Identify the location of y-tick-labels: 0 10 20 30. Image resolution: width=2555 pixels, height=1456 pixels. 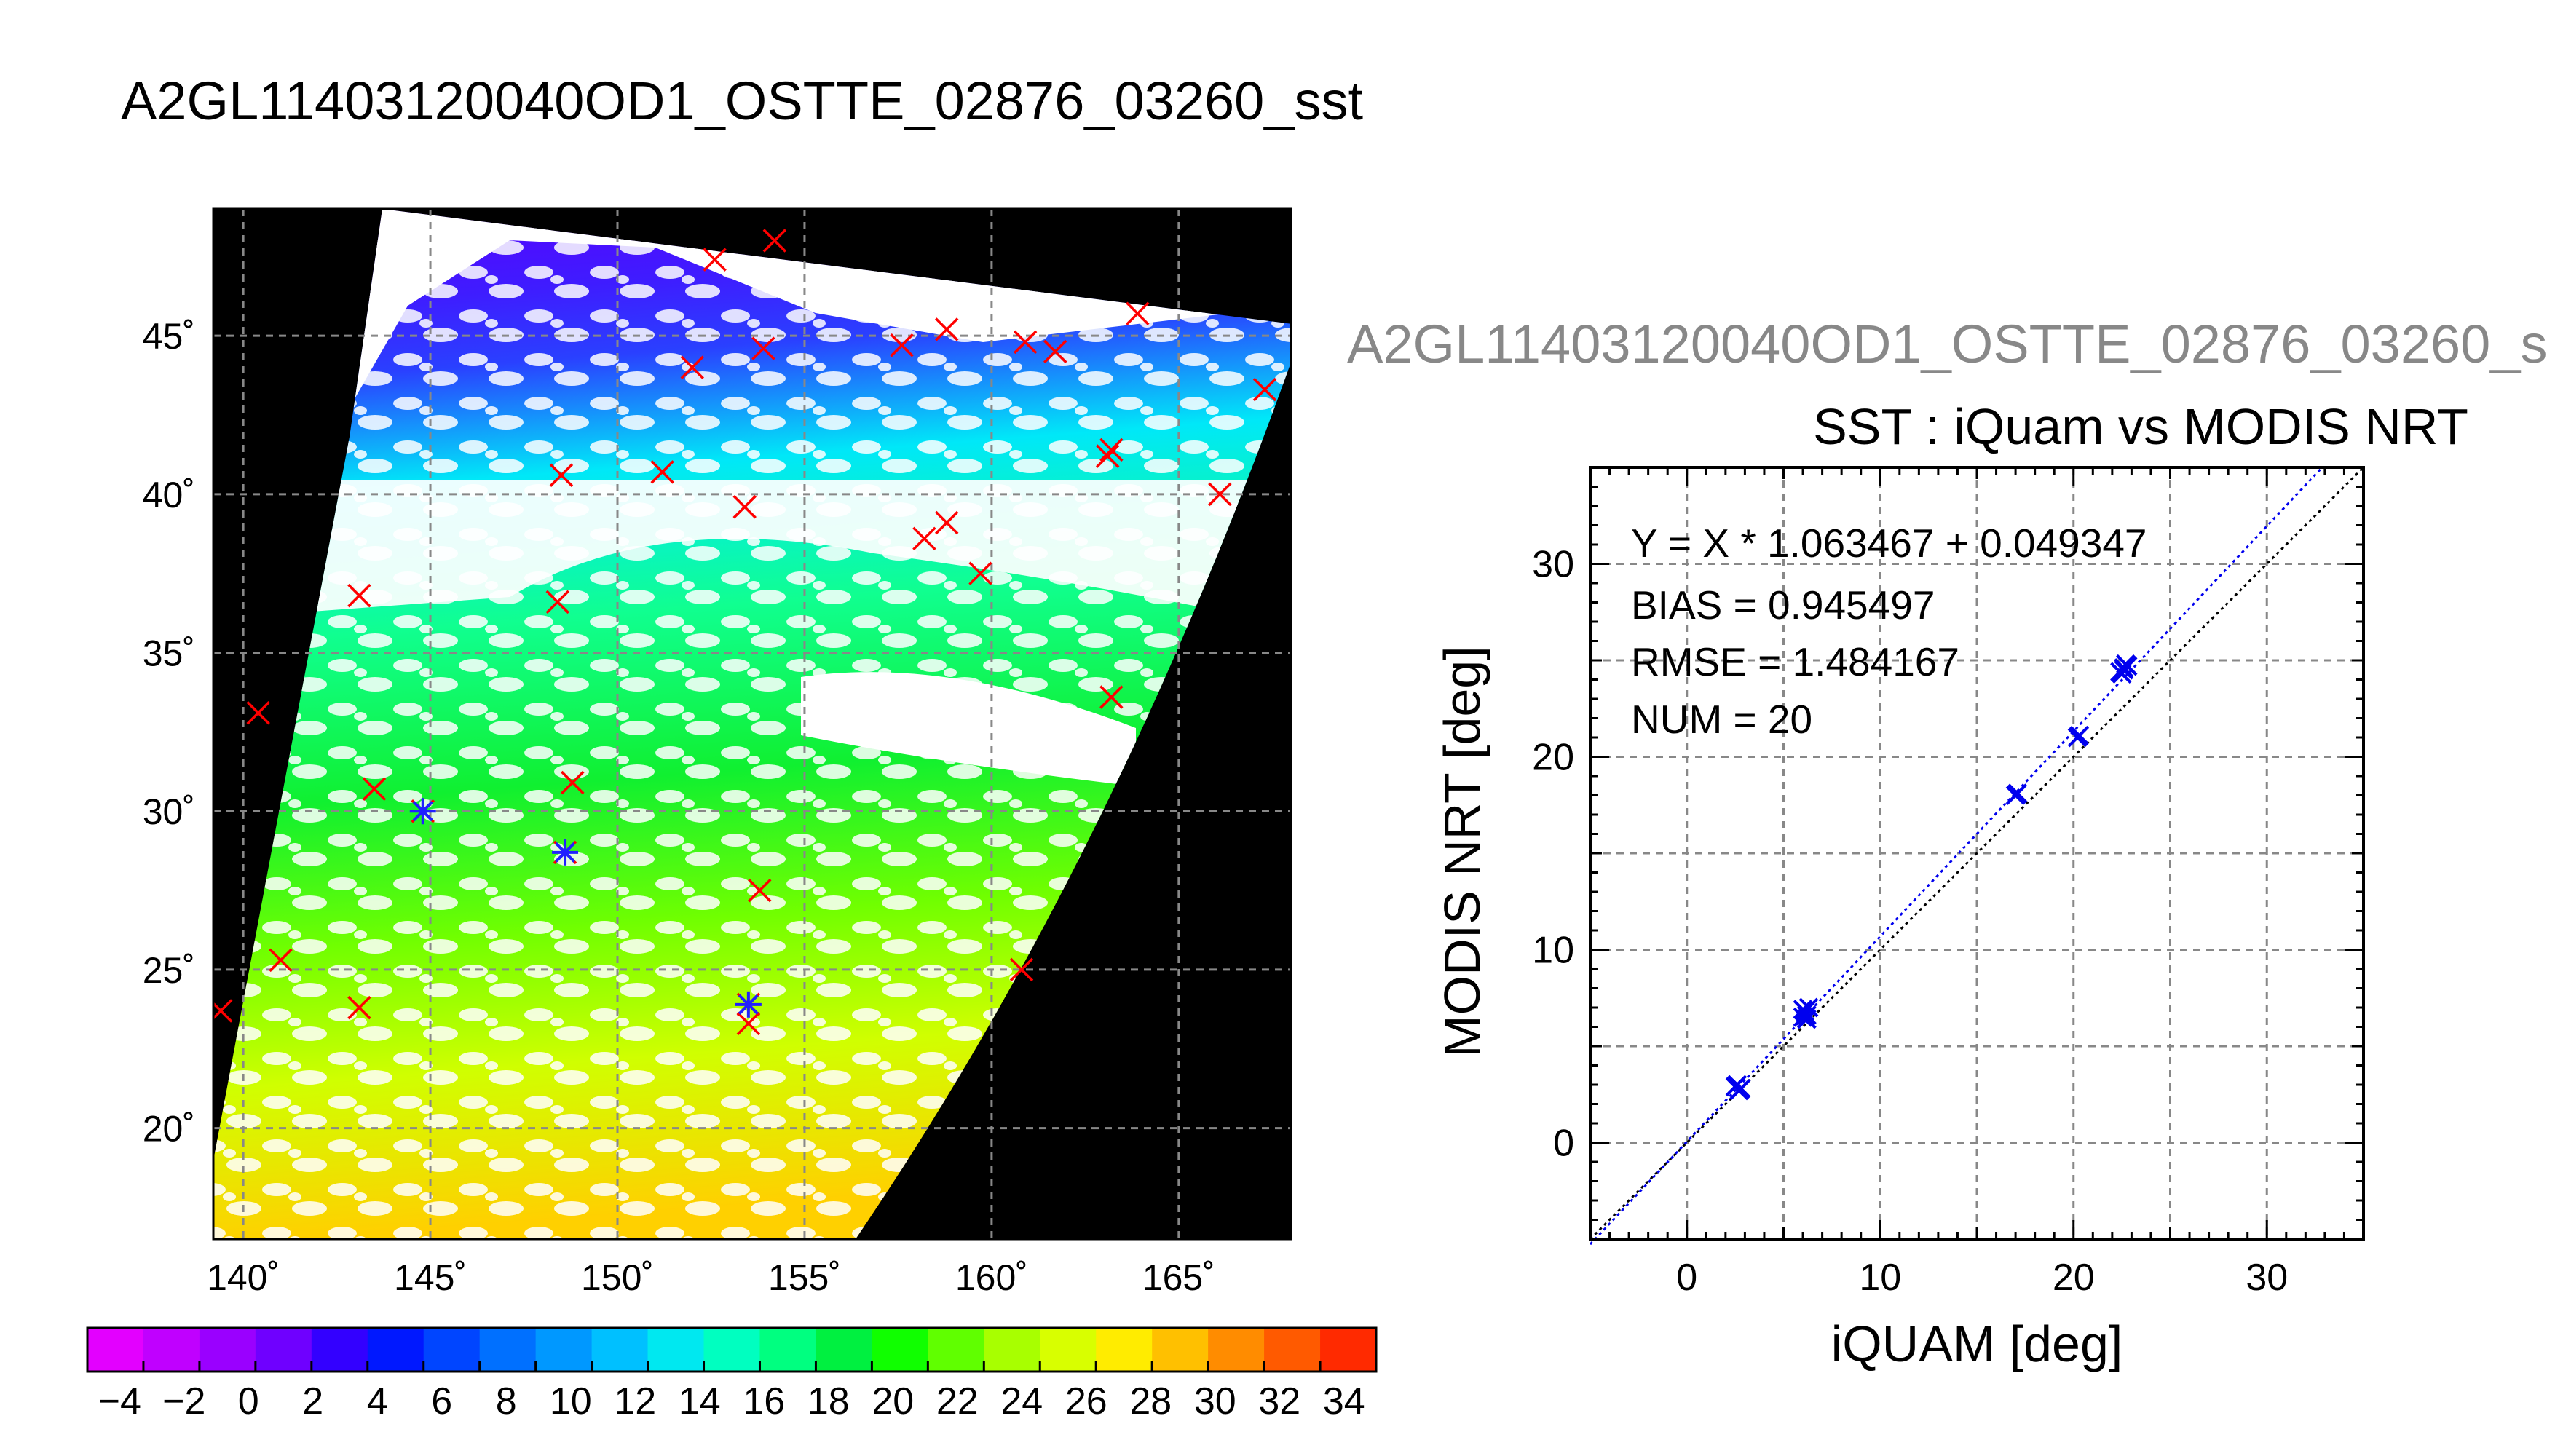
(1553, 854).